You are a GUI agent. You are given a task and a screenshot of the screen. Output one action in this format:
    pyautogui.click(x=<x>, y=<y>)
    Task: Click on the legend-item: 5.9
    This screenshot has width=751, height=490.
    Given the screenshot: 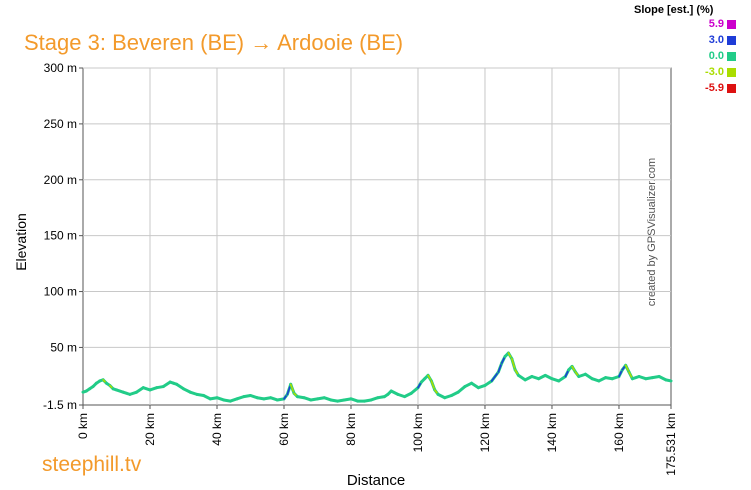 What is the action you would take?
    pyautogui.click(x=716, y=24)
    